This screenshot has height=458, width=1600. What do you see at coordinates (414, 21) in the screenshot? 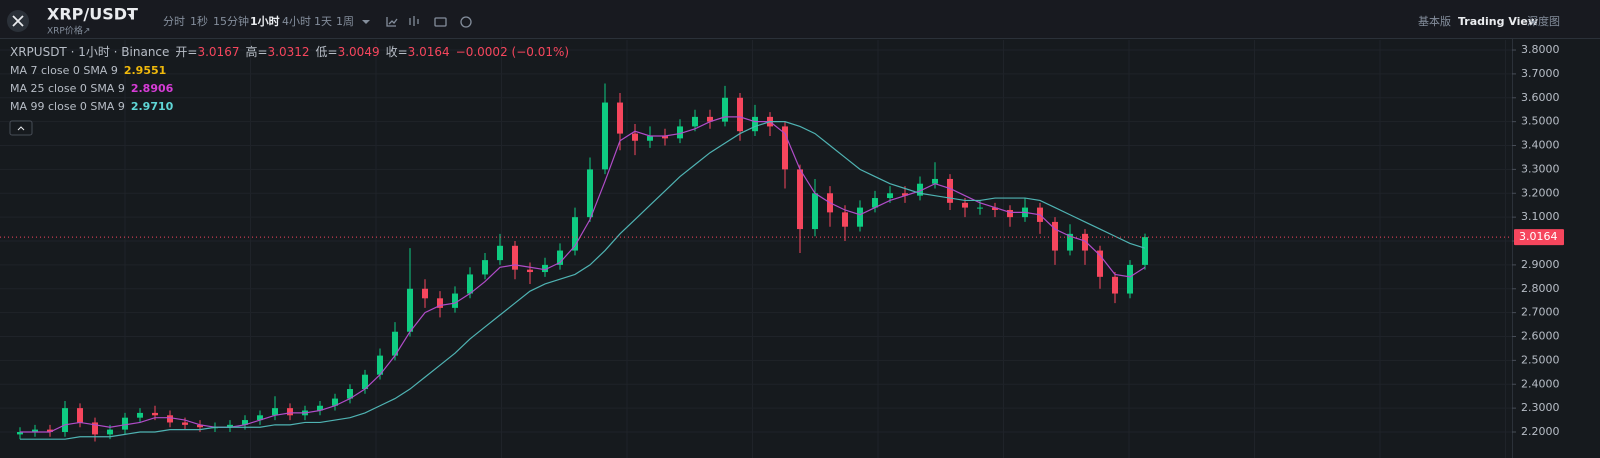
I see `chart-type-icon` at bounding box center [414, 21].